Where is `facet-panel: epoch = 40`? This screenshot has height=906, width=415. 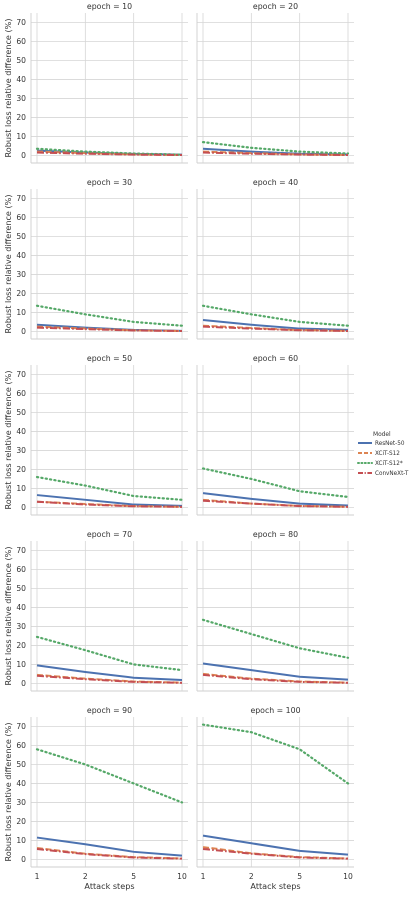
facet-panel: epoch = 40 is located at coordinates (275, 259).